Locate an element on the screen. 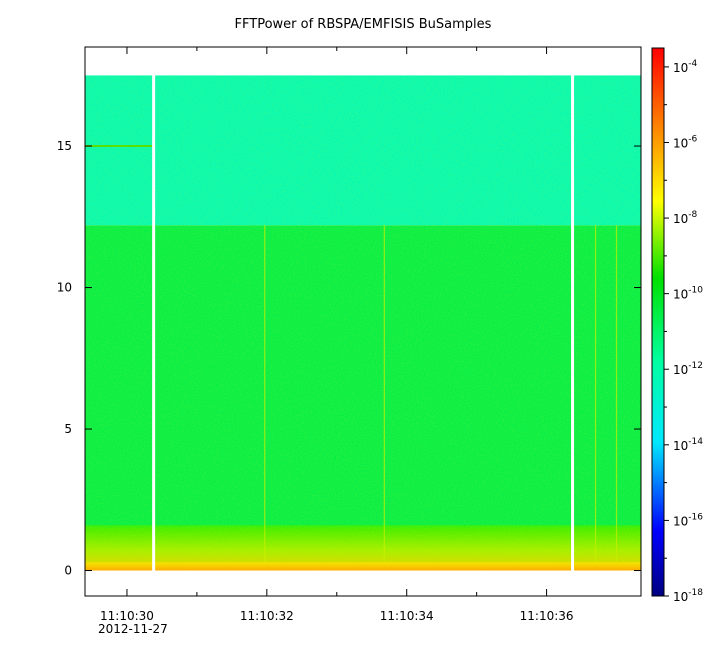 The height and width of the screenshot is (656, 724). colorbar-tick-label: 10⁻¹⁸ is located at coordinates (688, 596).